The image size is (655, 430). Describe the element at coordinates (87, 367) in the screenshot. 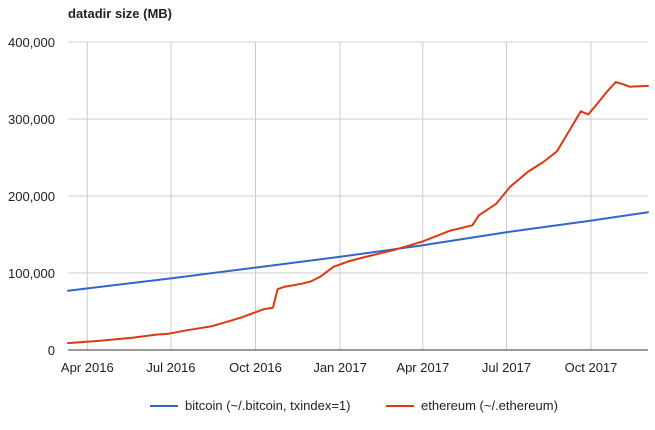

I see `x-tick-label: Apr 2016` at that location.